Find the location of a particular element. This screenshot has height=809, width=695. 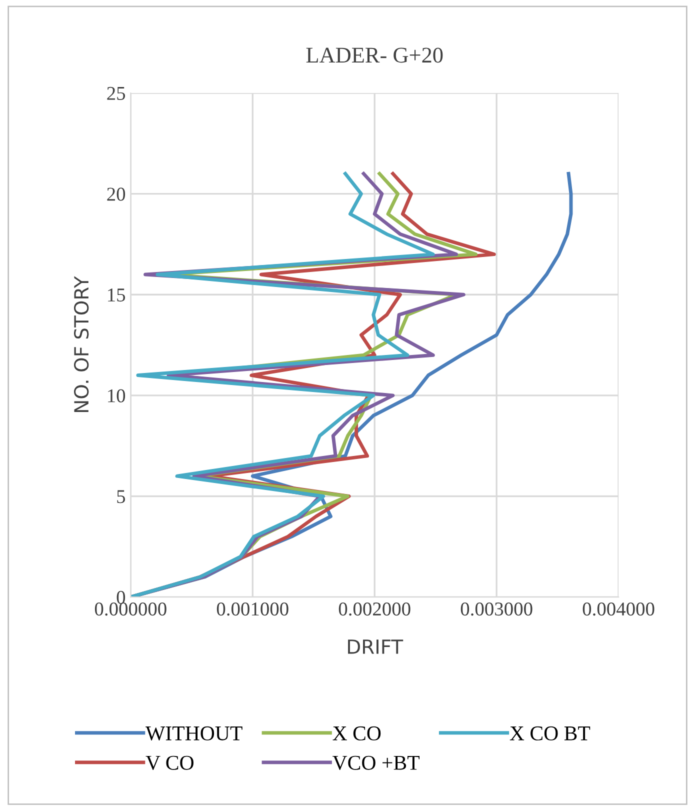

y-tick-label: 0 is located at coordinates (121, 597).